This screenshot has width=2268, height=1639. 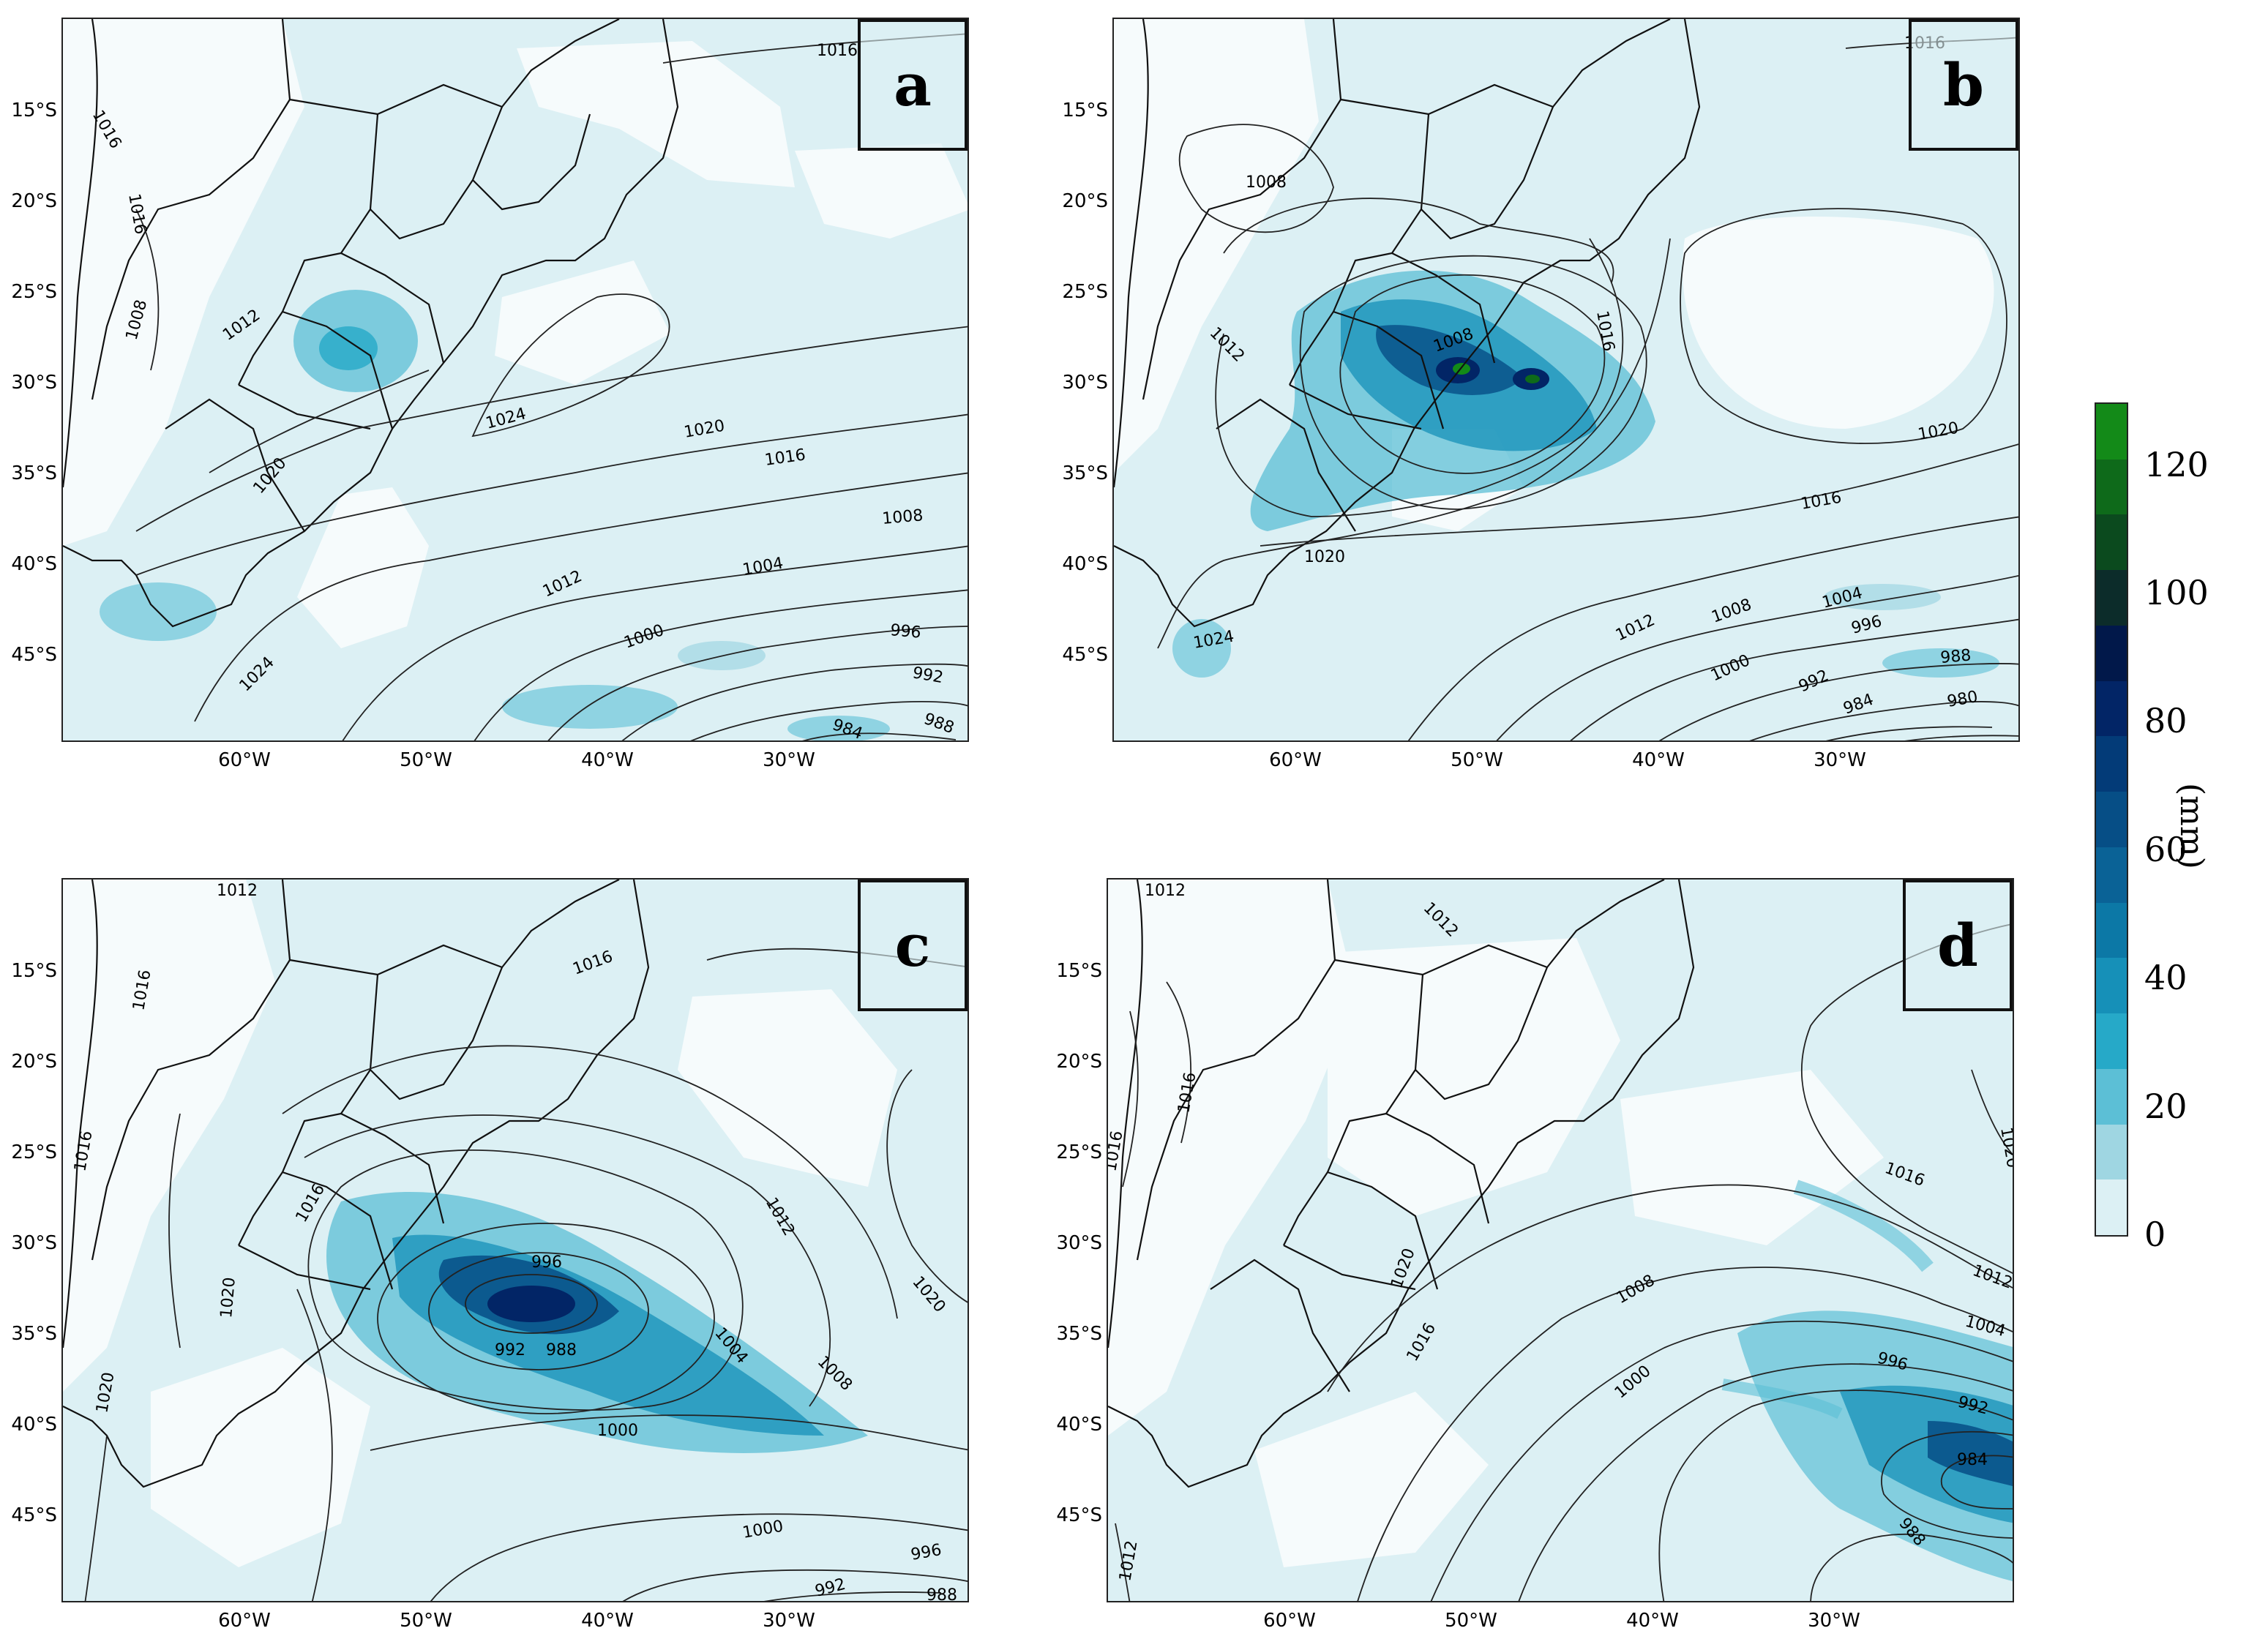 What do you see at coordinates (838, 51) in the screenshot?
I see `isobar-label: 1016` at bounding box center [838, 51].